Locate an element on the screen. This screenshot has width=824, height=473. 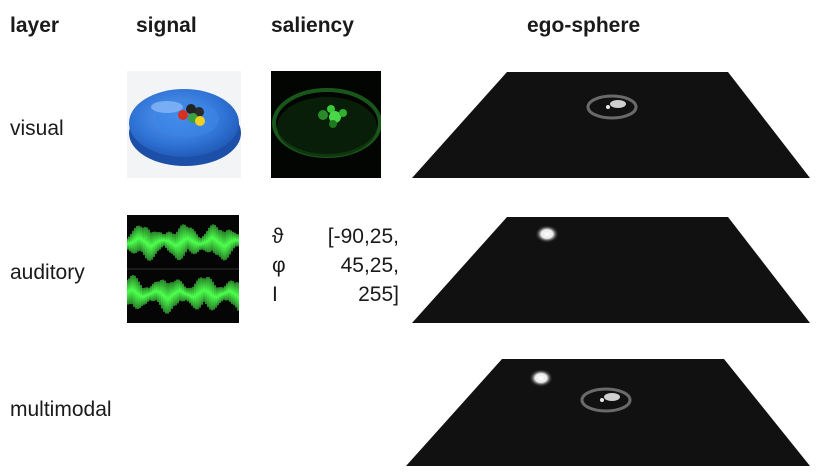
phi-symbol: φ is located at coordinates (279, 265).